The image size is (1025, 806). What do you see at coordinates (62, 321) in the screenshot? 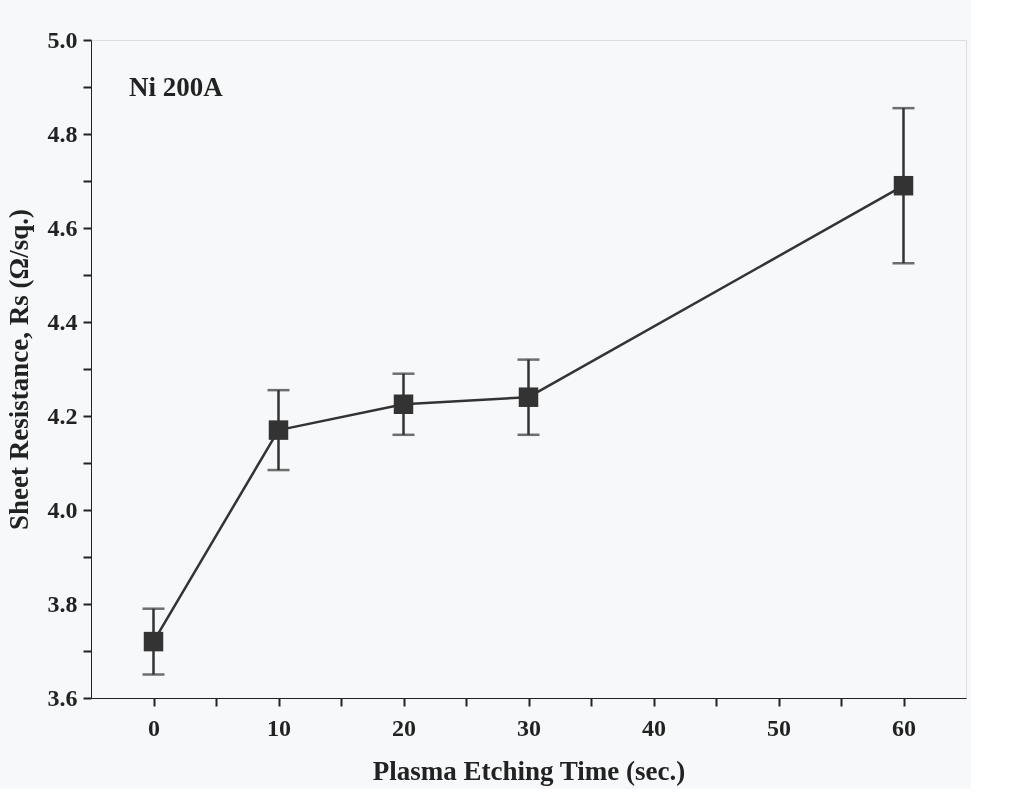
I see `y-tick-label: 4.4` at bounding box center [62, 321].